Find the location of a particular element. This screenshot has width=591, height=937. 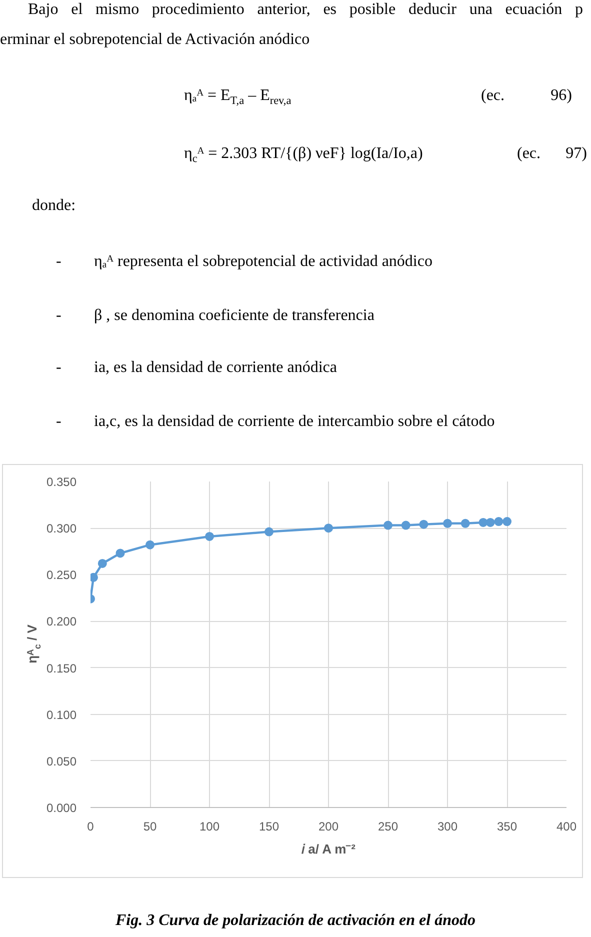

y-tick-label: 0.050 is located at coordinates (61, 761).